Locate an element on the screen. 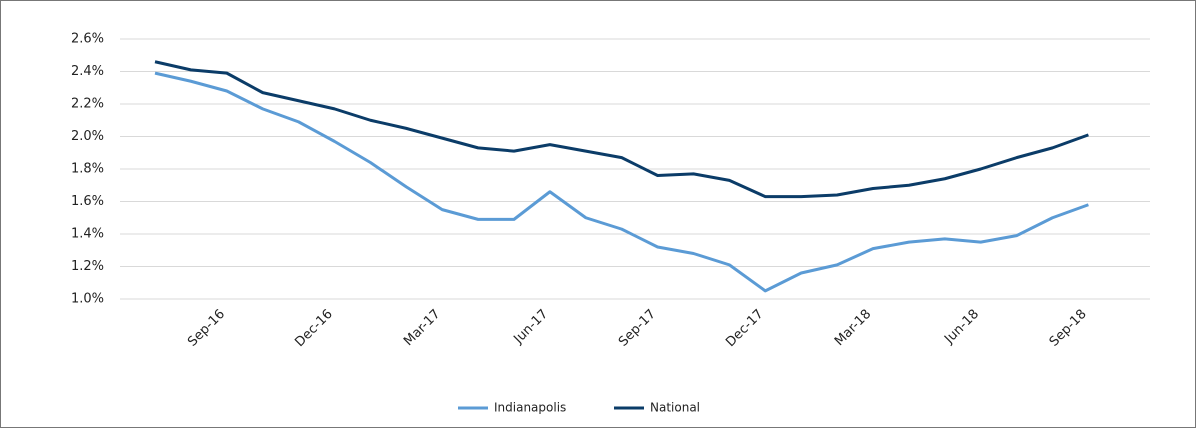 This screenshot has width=1196, height=428. y-tick-label: 2.2% is located at coordinates (87, 104).